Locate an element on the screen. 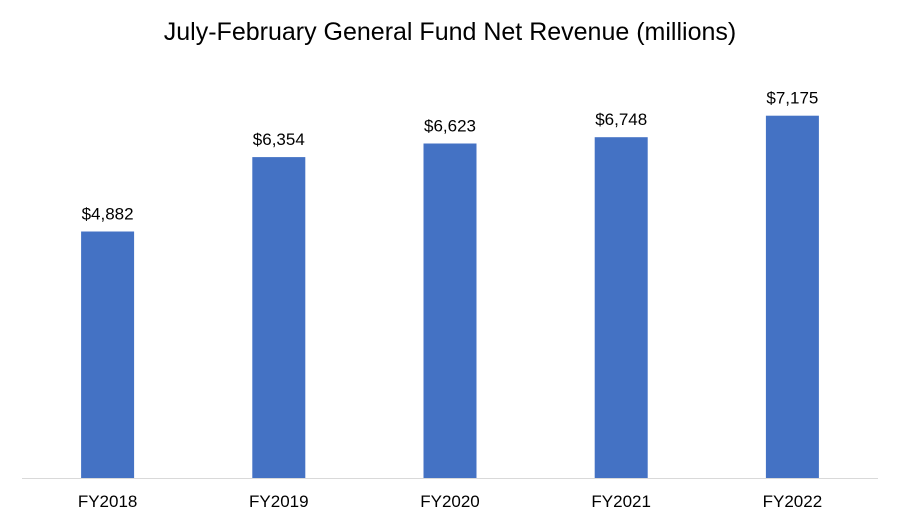 Image resolution: width=900 pixels, height=525 pixels. bar-fy2022 is located at coordinates (792, 296).